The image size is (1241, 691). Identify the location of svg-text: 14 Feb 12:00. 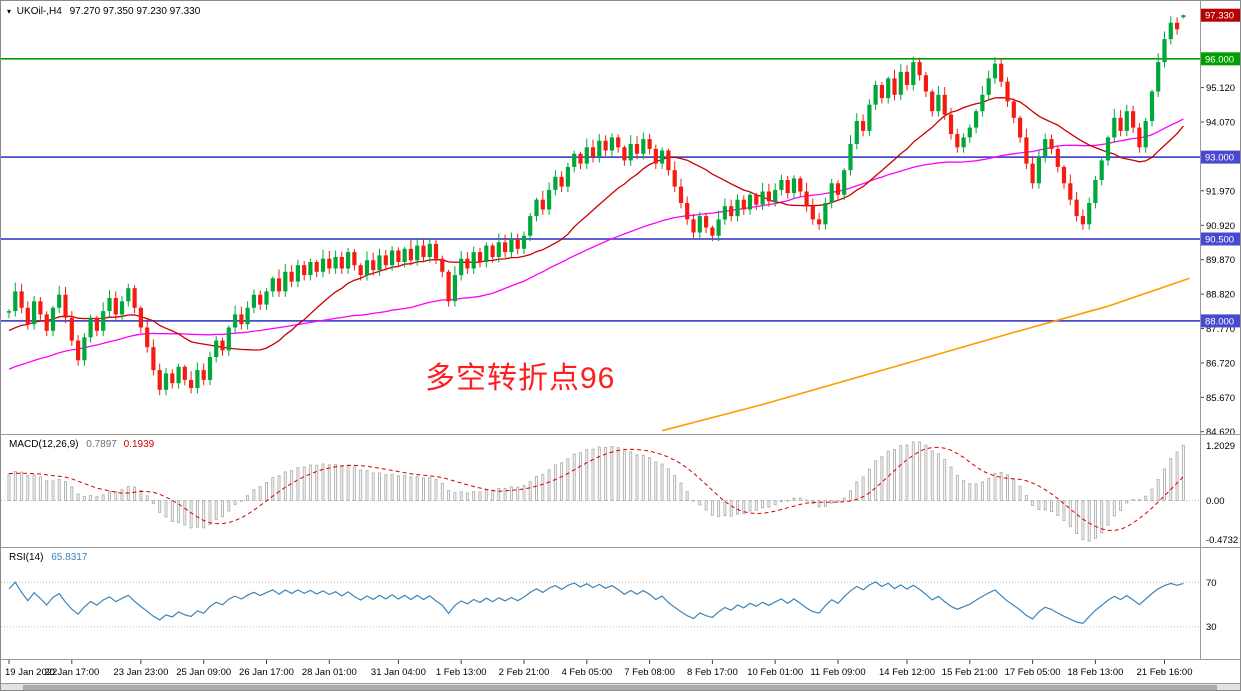
(907, 672).